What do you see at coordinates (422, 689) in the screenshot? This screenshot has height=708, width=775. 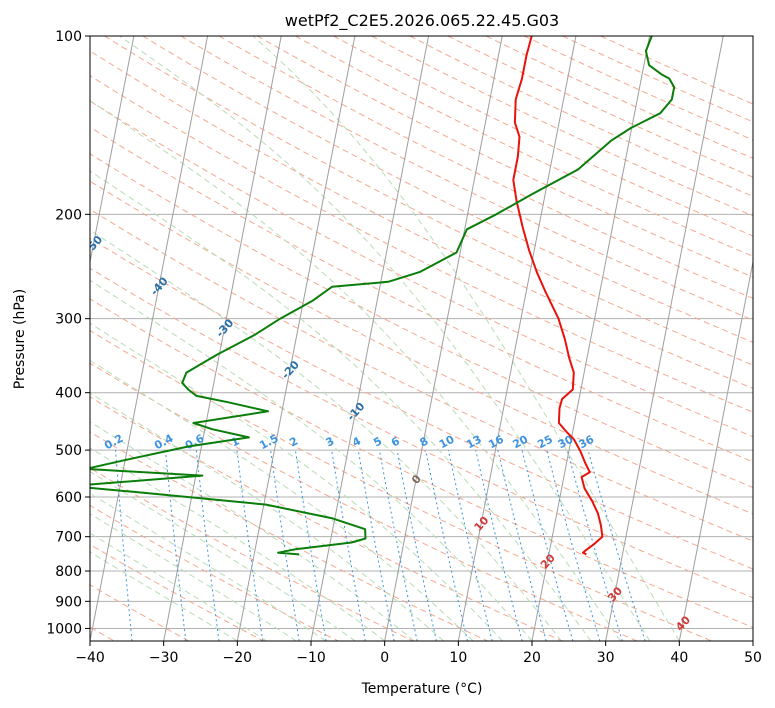 I see `x-axis-label: Temperature (°C)` at bounding box center [422, 689].